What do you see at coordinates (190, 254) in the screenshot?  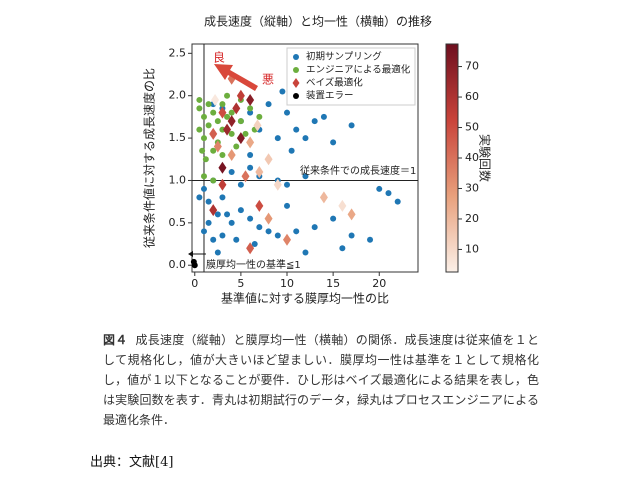 I see `limit-arrowhead` at bounding box center [190, 254].